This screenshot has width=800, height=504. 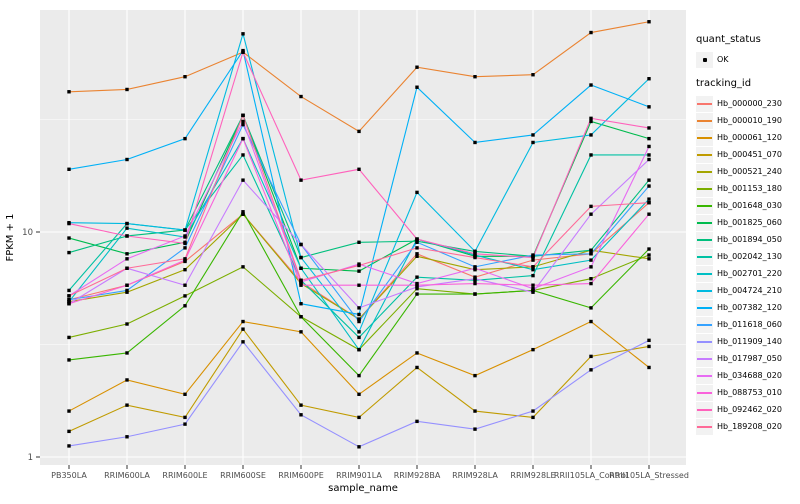 What do you see at coordinates (749, 307) in the screenshot?
I see `legend-item-label: Hb_007382_120` at bounding box center [749, 307].